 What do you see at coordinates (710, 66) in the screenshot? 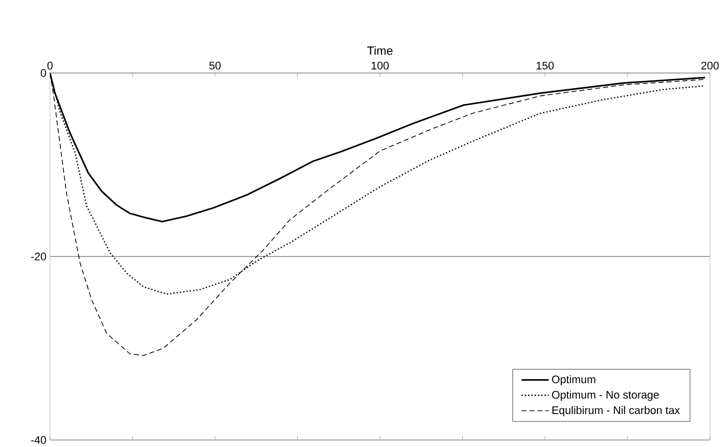
I see `x-tick-label: 200` at bounding box center [710, 66].